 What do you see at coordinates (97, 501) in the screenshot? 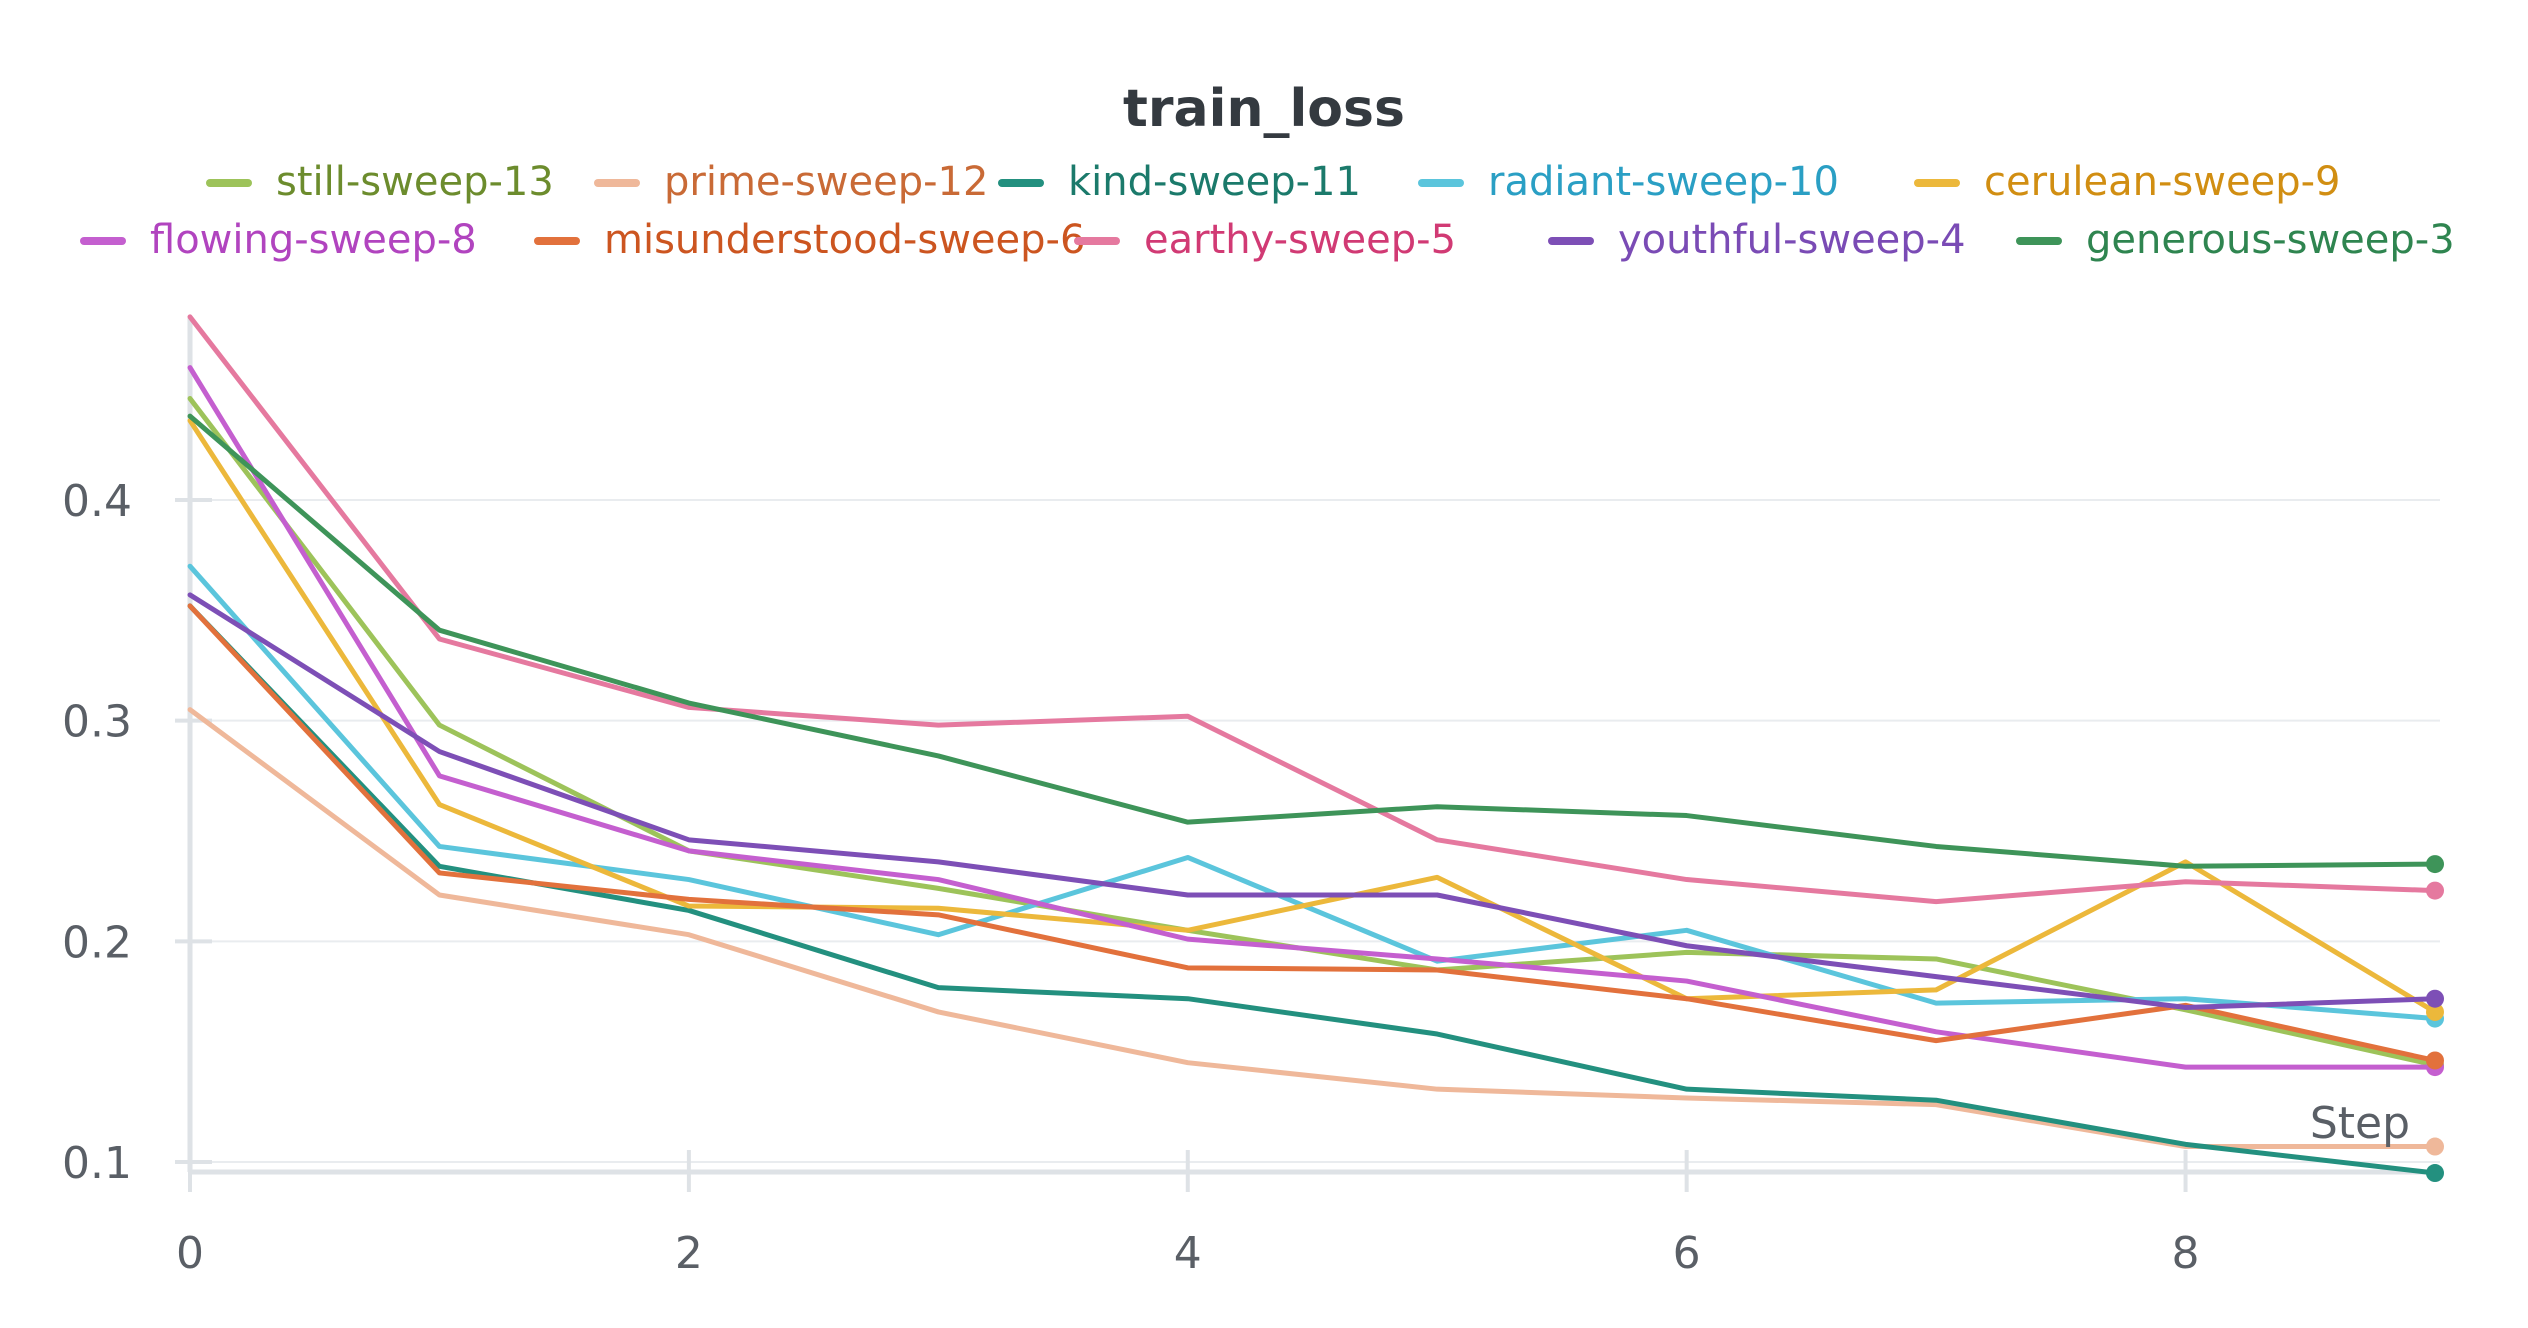
I see `y-tick-label: 0.4` at bounding box center [97, 501].